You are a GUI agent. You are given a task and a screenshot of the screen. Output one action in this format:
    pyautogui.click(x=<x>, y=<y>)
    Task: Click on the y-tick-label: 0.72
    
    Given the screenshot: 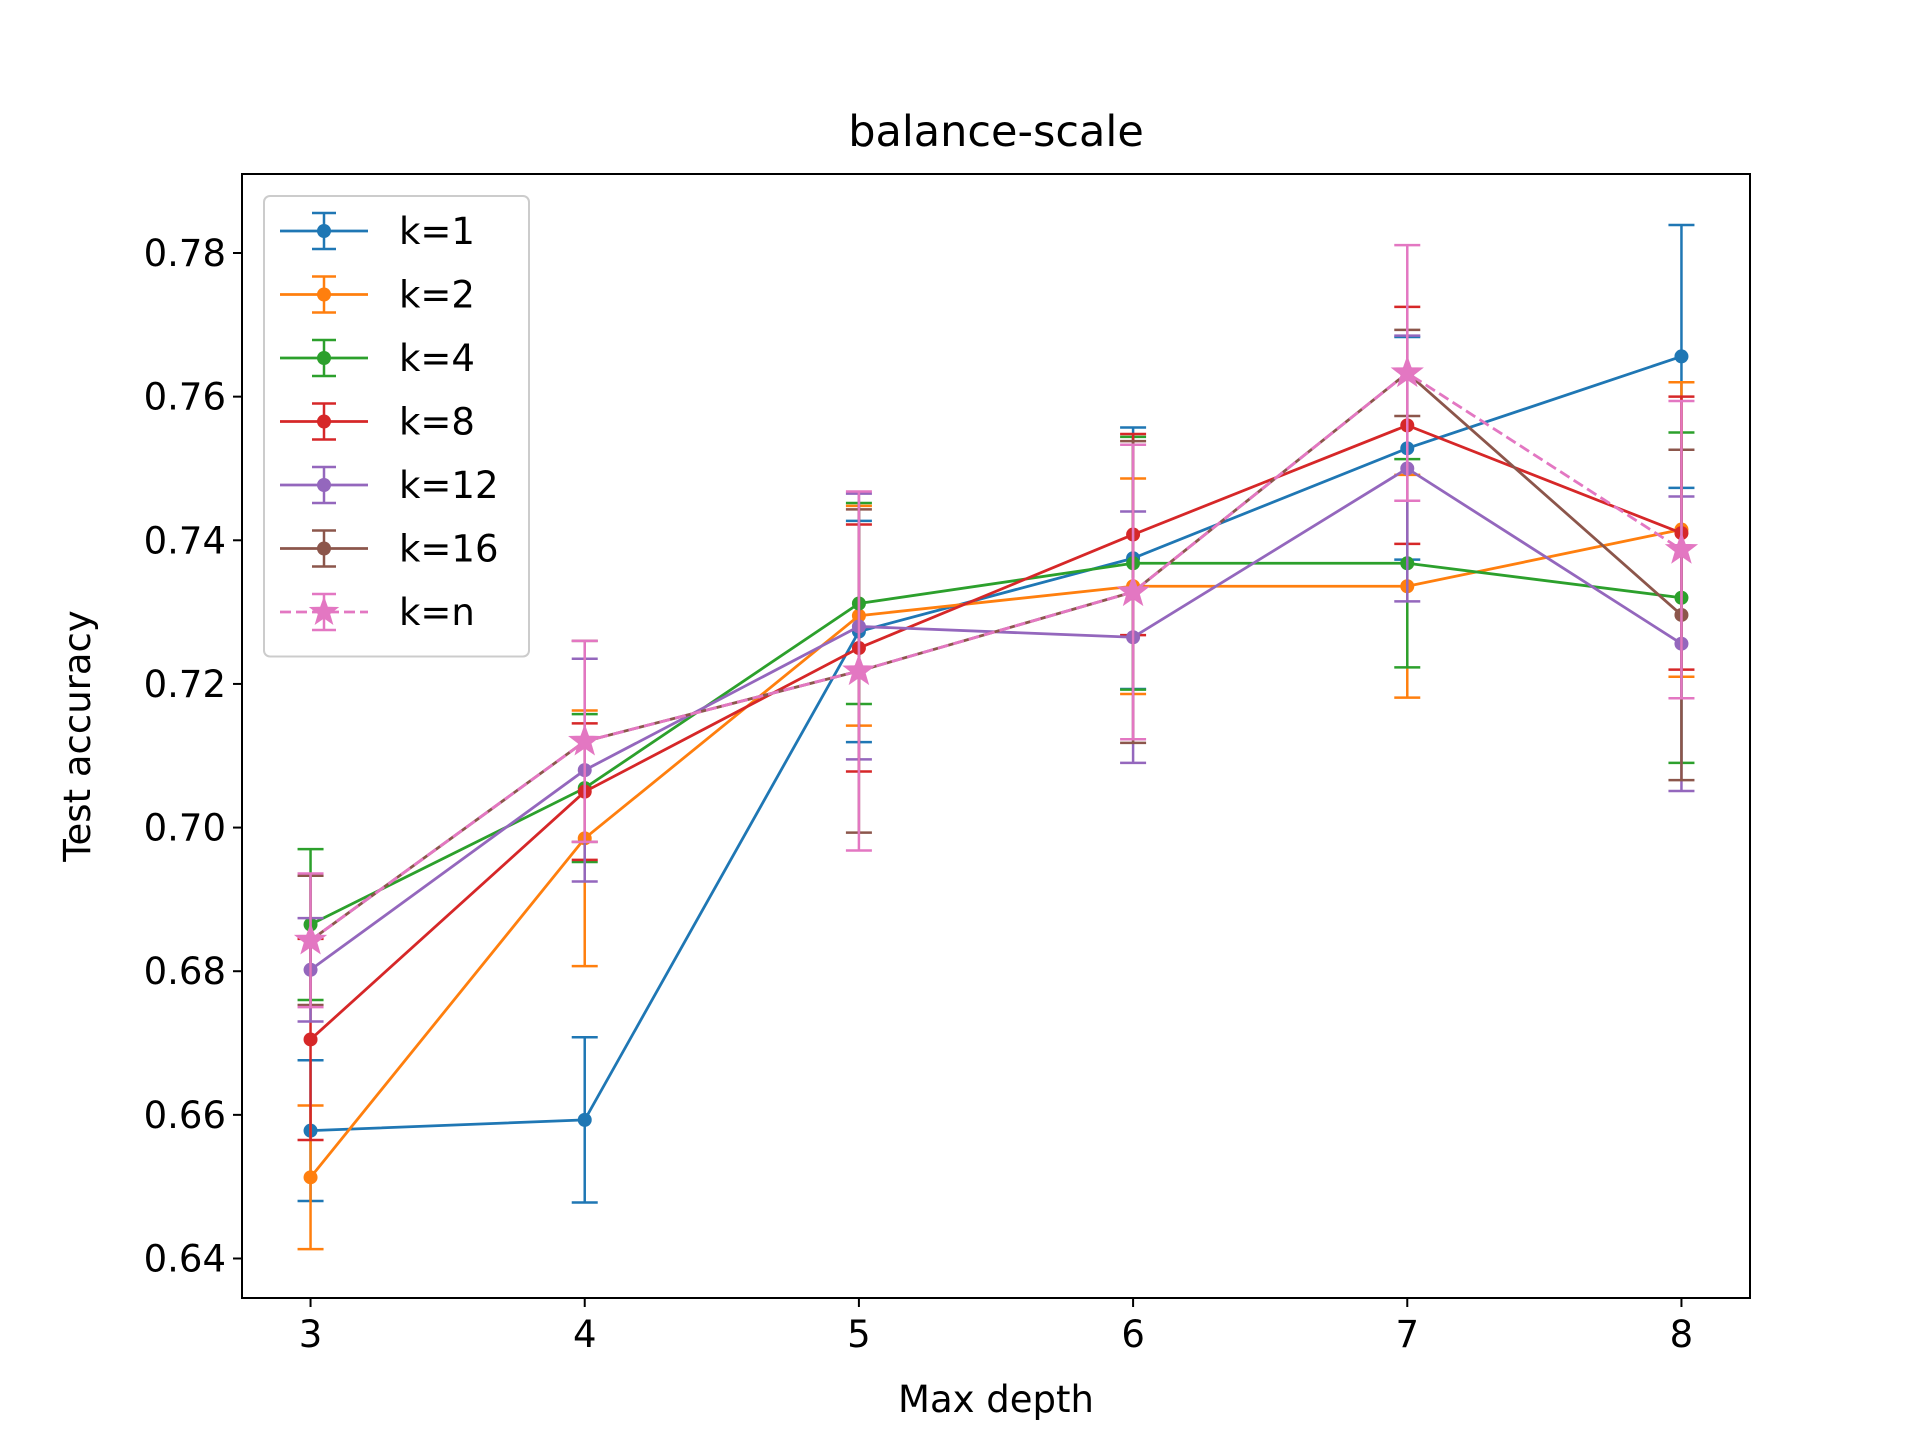 What is the action you would take?
    pyautogui.click(x=185, y=684)
    